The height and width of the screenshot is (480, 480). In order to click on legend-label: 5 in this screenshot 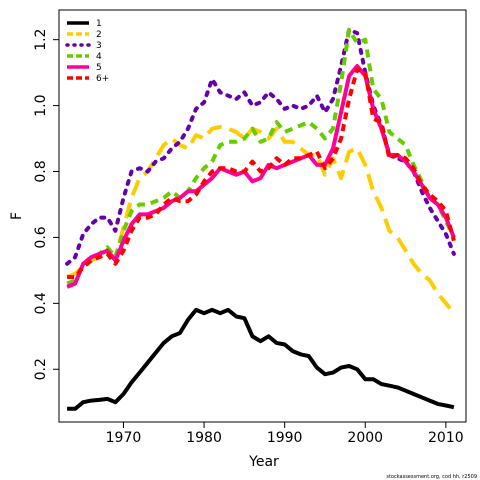, I will do `click(99, 68)`.